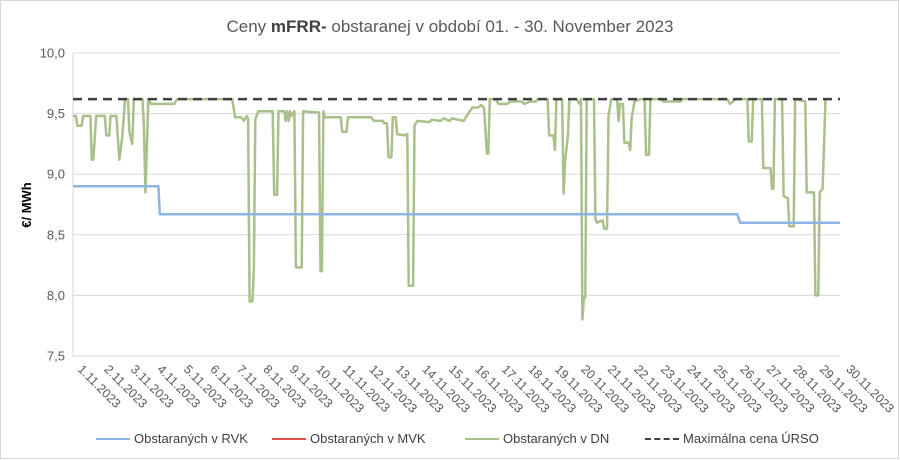 Image resolution: width=900 pixels, height=460 pixels. I want to click on legend-item: Obstaraných v MVK, so click(349, 438).